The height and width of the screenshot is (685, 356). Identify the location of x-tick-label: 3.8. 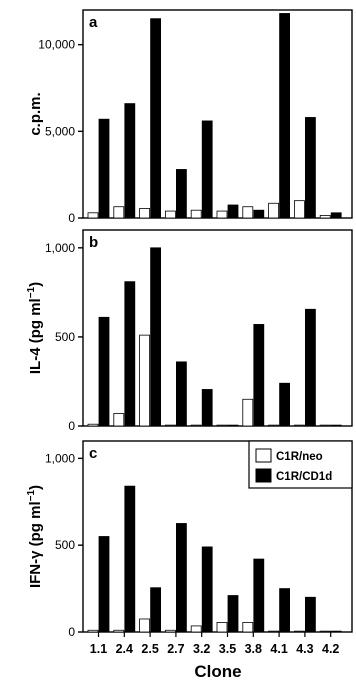
(253, 649).